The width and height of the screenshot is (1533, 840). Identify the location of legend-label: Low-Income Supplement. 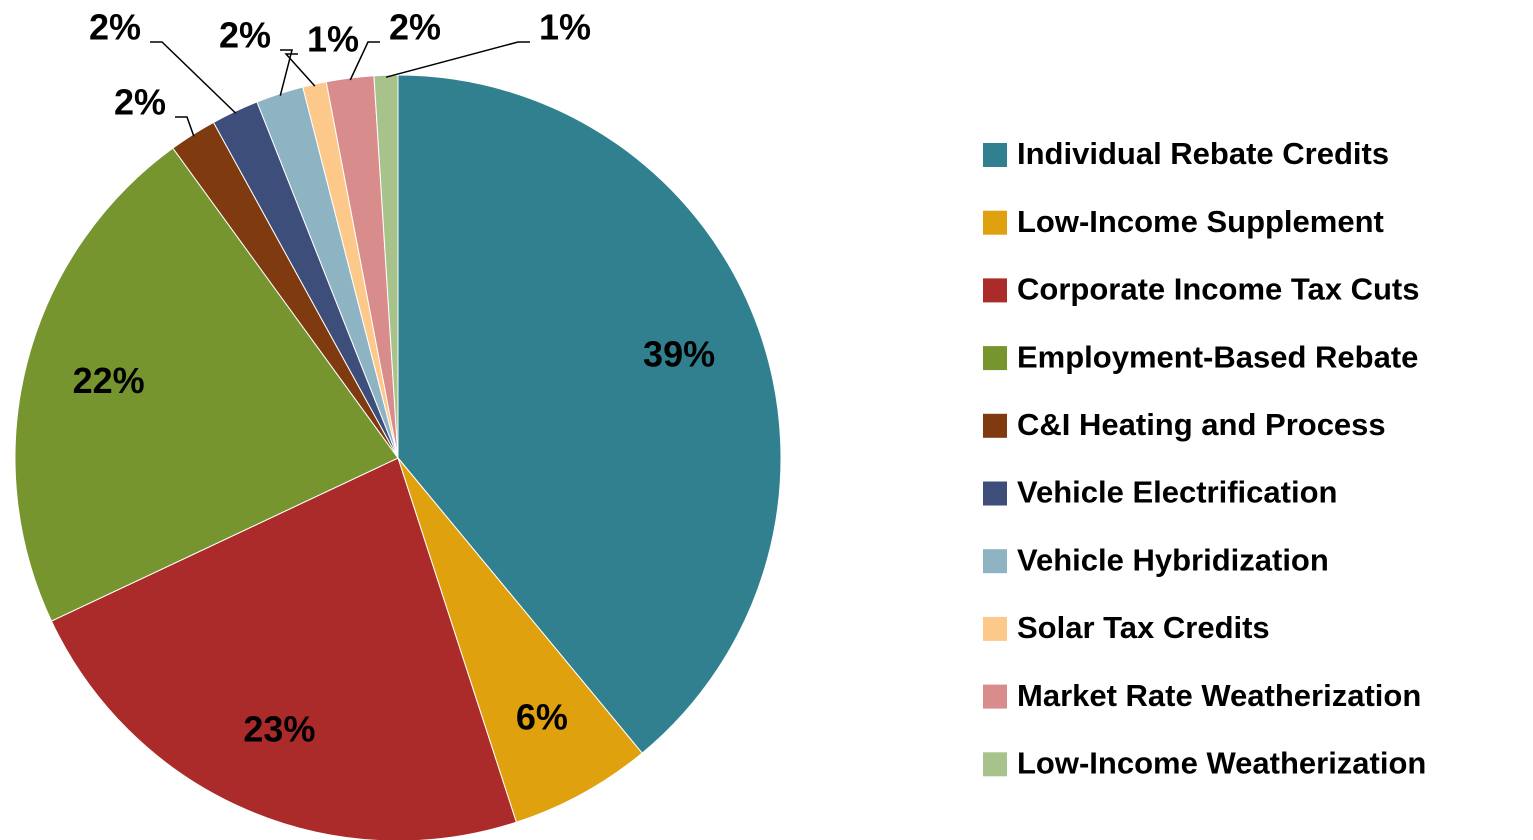
(1200, 221).